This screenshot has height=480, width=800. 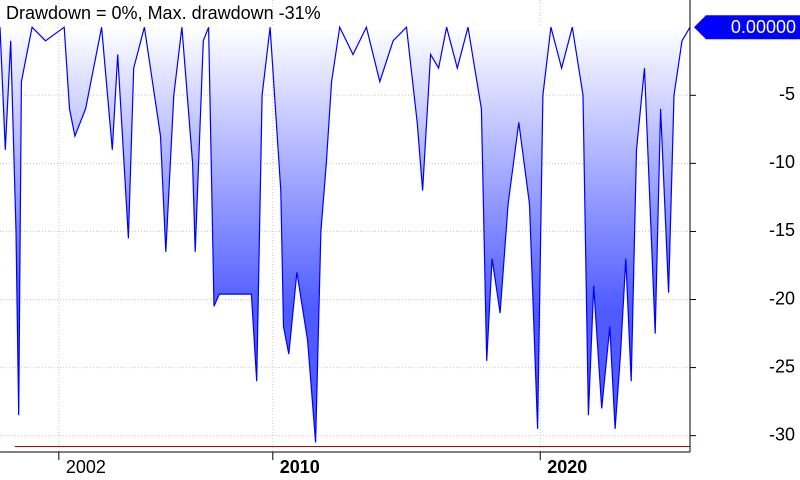 I want to click on y-tick-label: -5, so click(x=787, y=94).